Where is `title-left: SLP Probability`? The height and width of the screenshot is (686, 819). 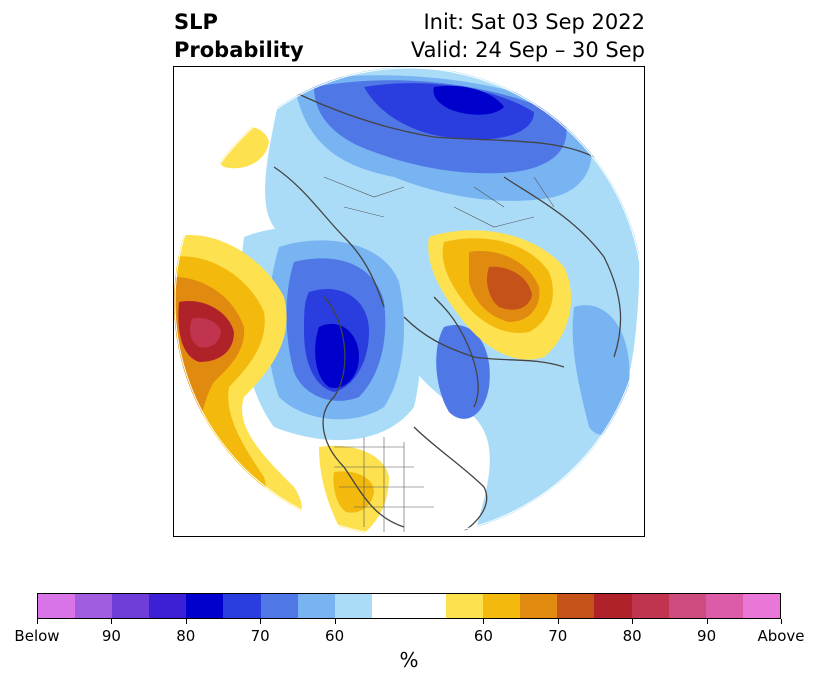 title-left: SLP Probability is located at coordinates (239, 36).